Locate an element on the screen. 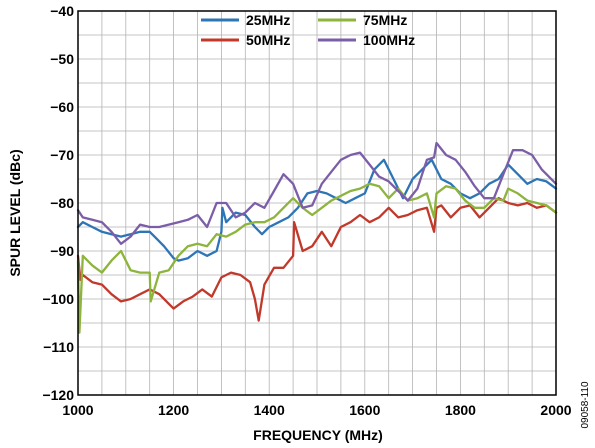 Image resolution: width=595 pixels, height=448 pixels. x-tick-label: 1000 is located at coordinates (77, 410).